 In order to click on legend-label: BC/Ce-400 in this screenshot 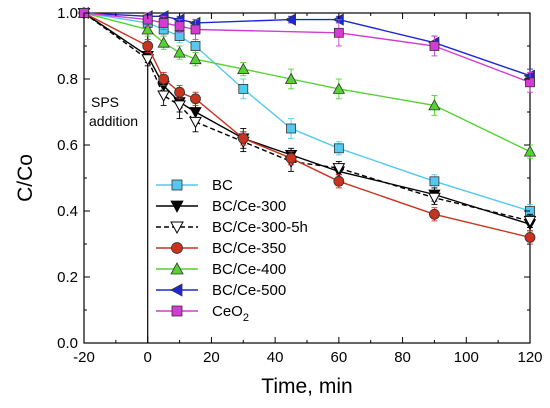, I will do `click(249, 269)`.